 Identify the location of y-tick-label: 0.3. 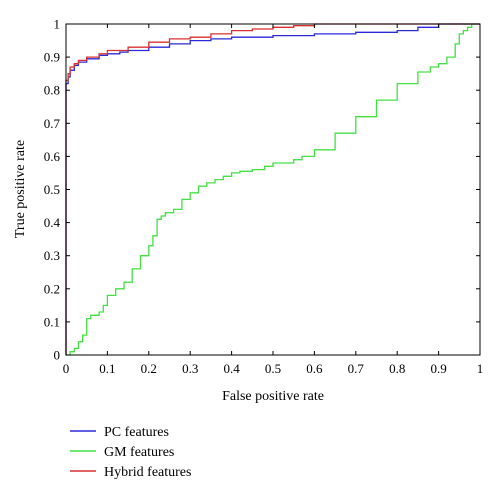
(52, 255).